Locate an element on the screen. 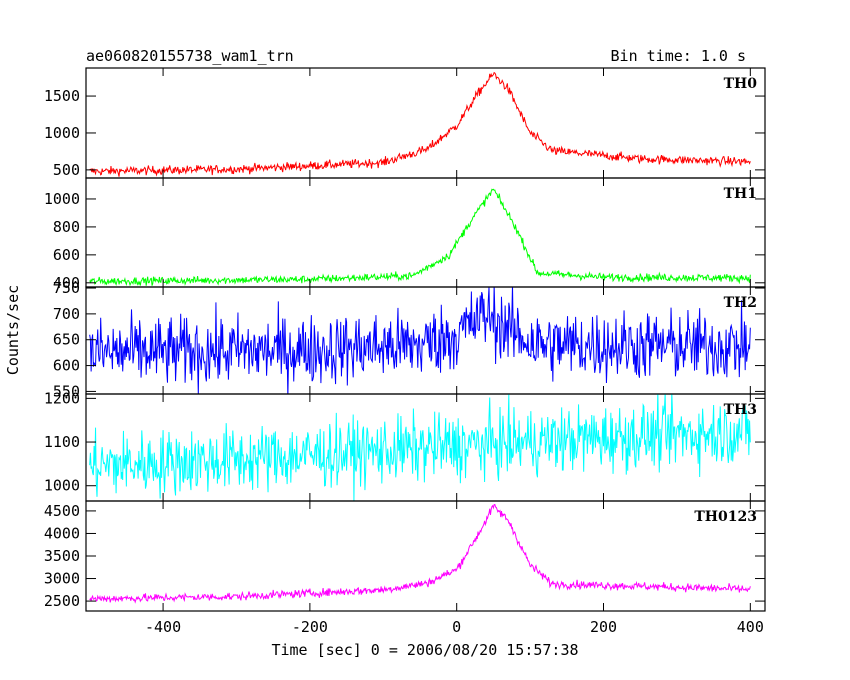  channel-label-th0123: TH0123 is located at coordinates (725, 517).